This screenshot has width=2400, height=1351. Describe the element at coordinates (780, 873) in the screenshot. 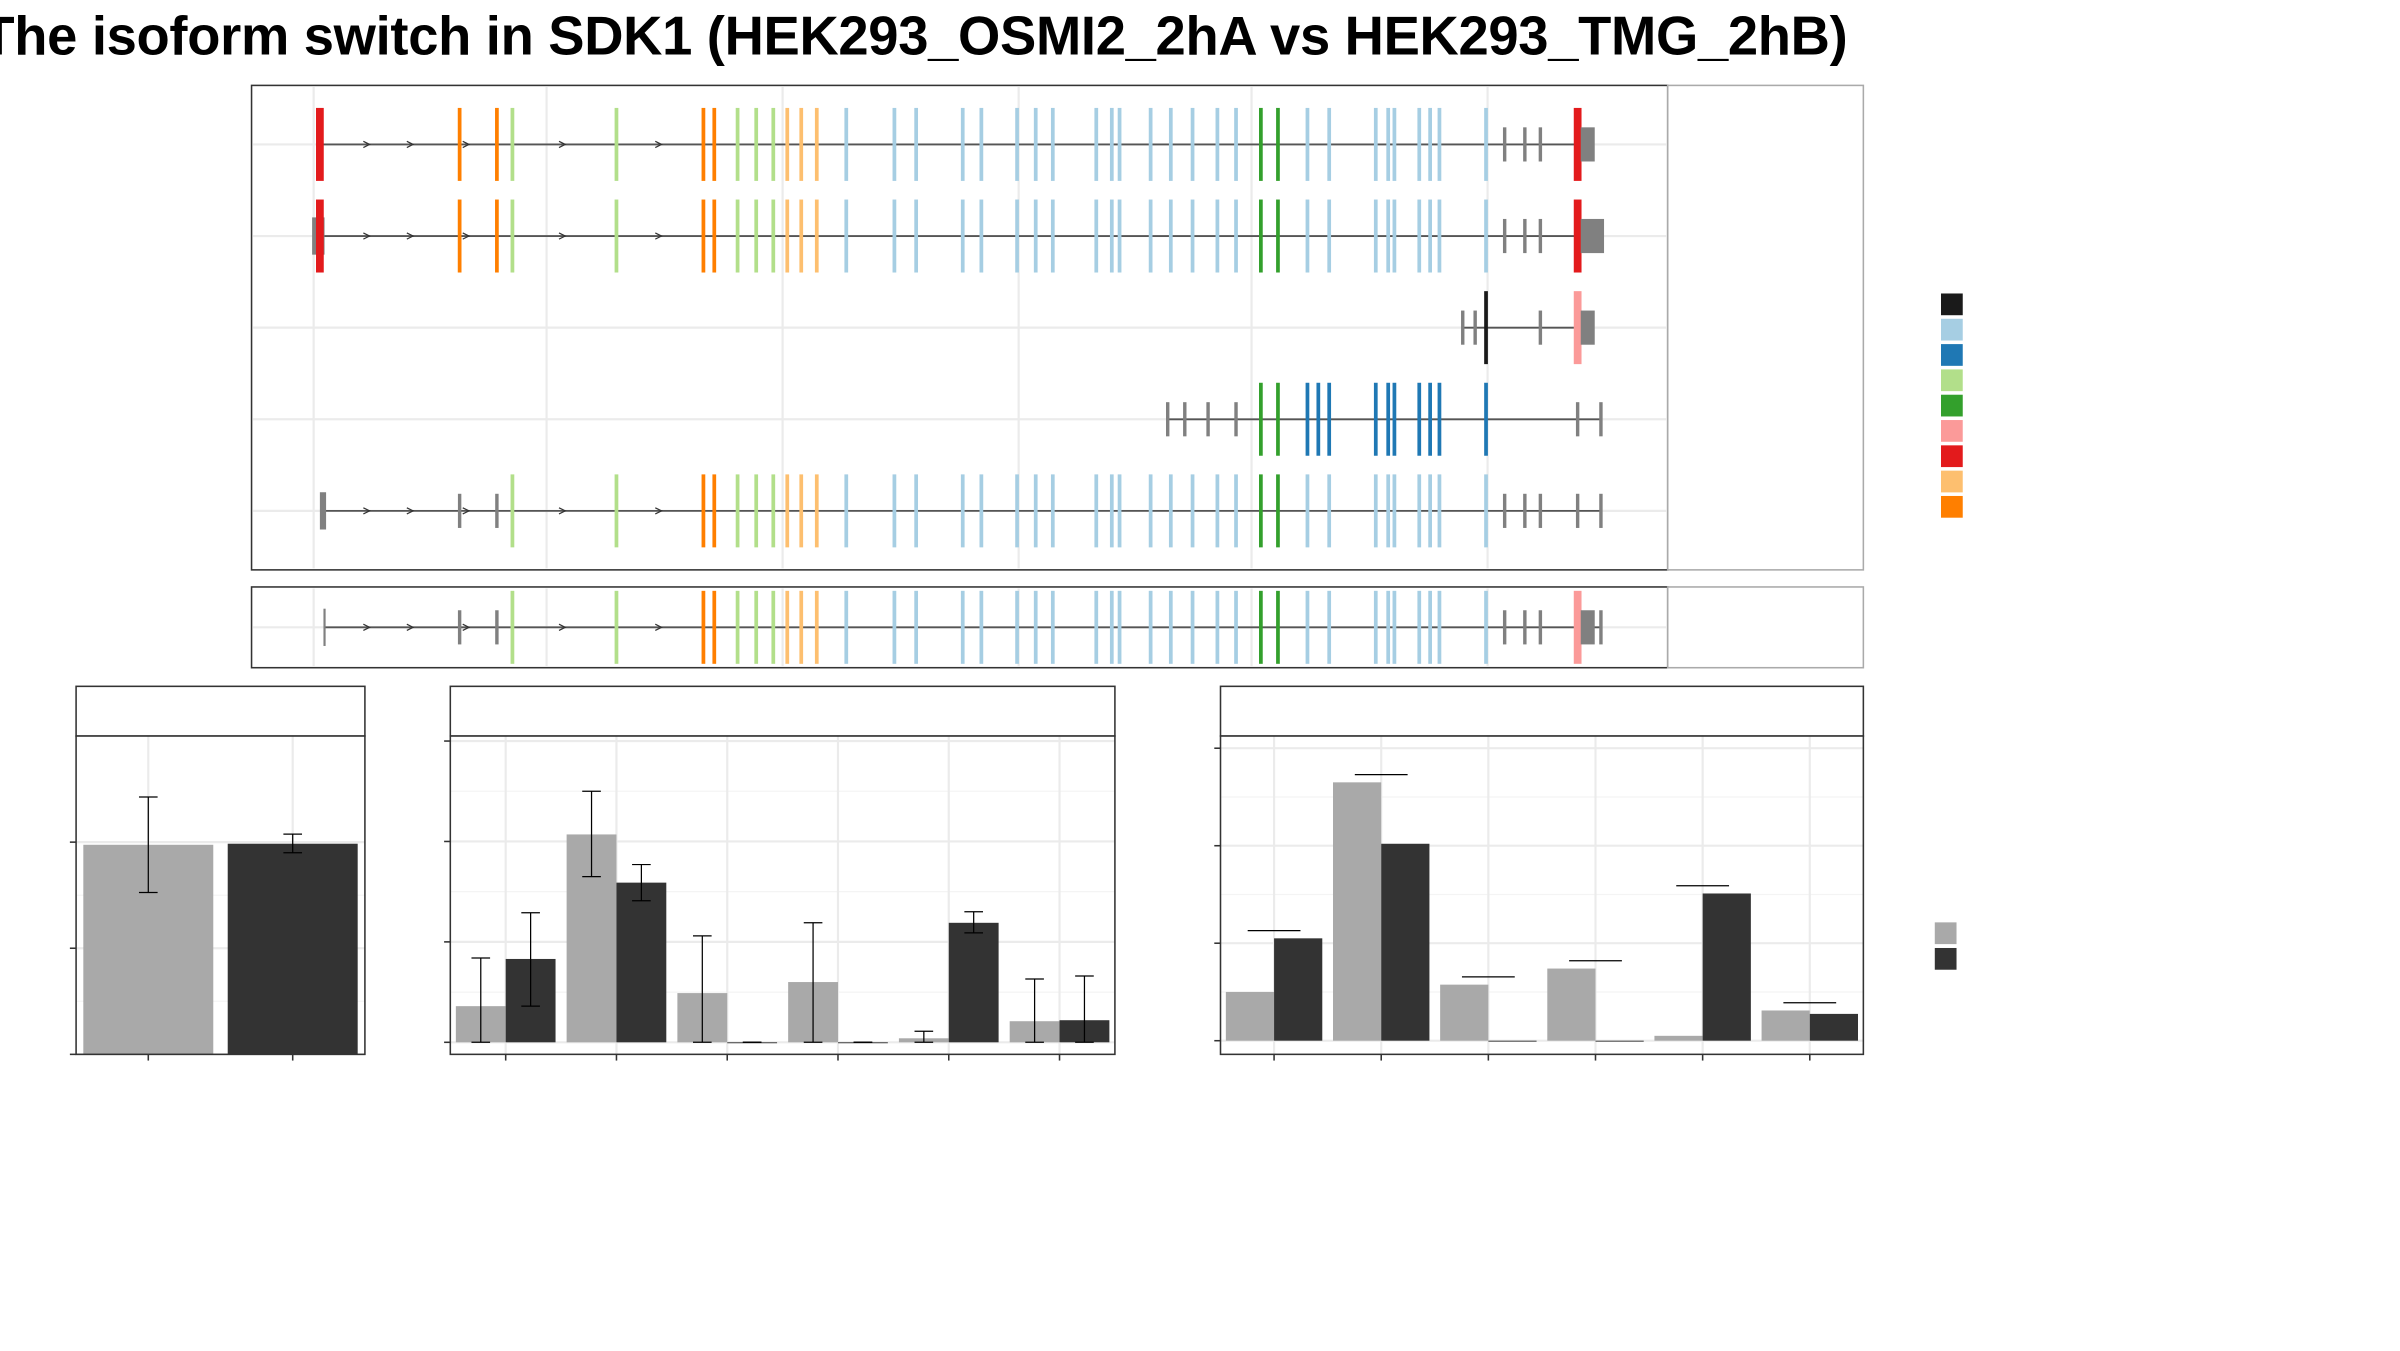

I see `chart-panel` at that location.